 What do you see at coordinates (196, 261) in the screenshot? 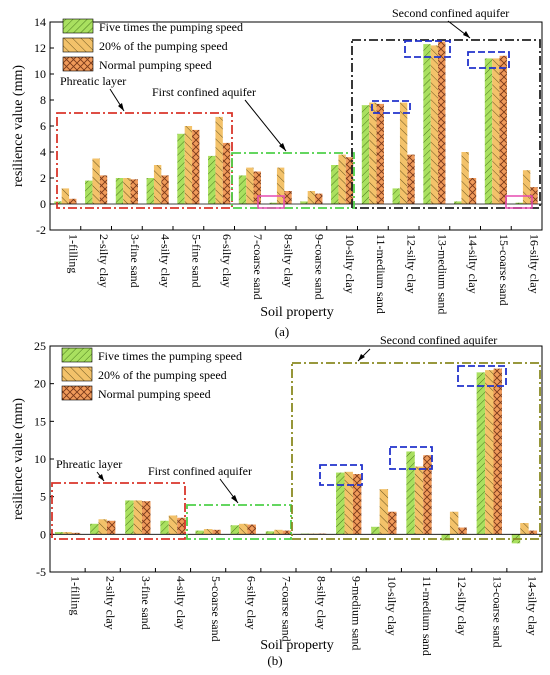
I see `x-tick-label-a-5: 5-fine sand` at bounding box center [196, 261].